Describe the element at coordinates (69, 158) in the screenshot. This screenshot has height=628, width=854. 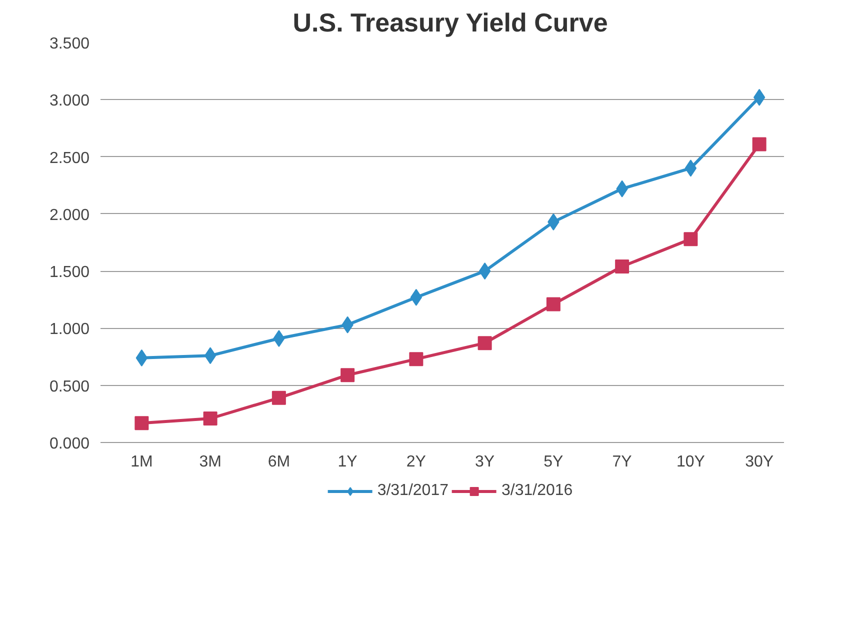
I see `y-tick-label: 2.500` at that location.